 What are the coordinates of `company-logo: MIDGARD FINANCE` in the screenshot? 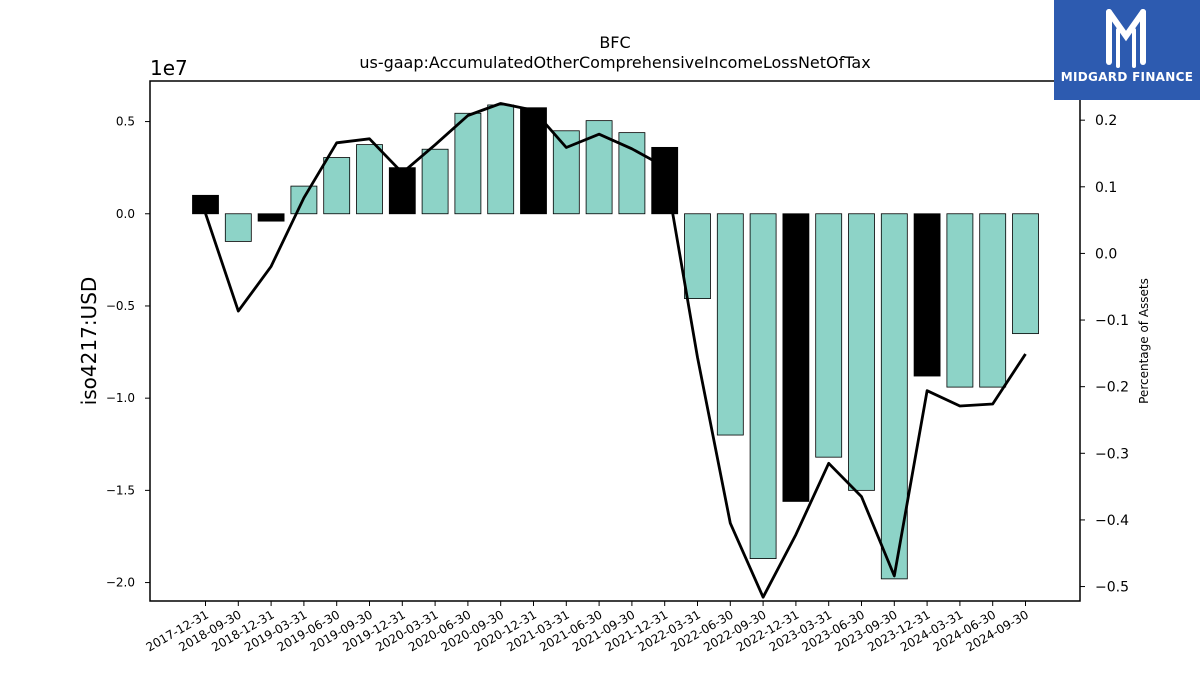 It's located at (1127, 50).